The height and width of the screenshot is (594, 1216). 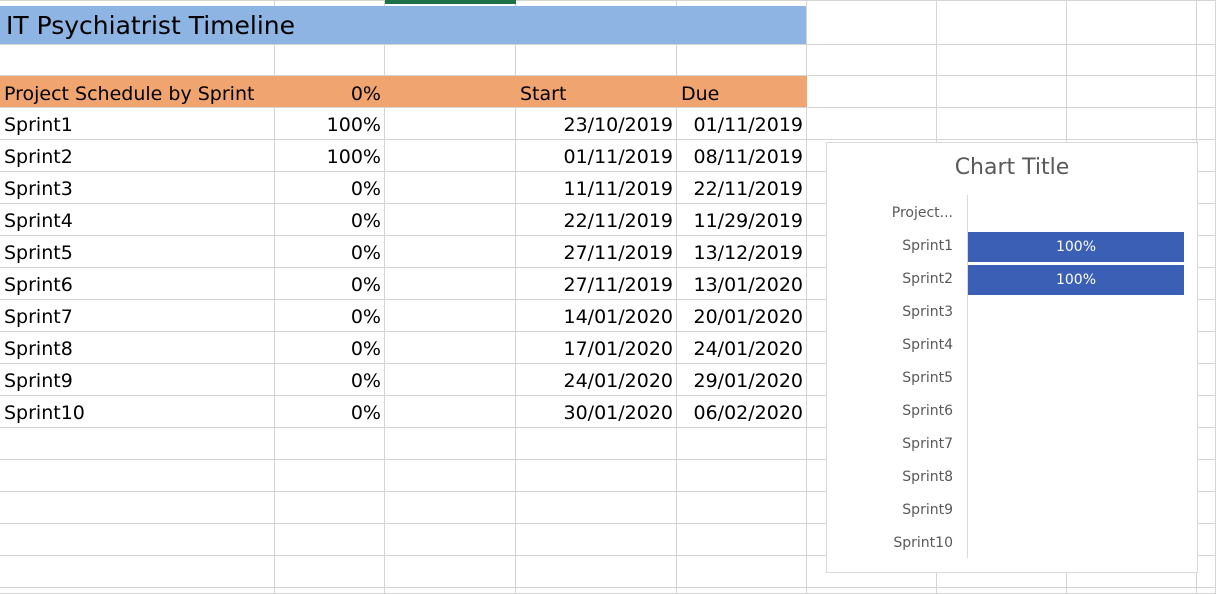 What do you see at coordinates (1076, 280) in the screenshot?
I see `chart-bar: 100%` at bounding box center [1076, 280].